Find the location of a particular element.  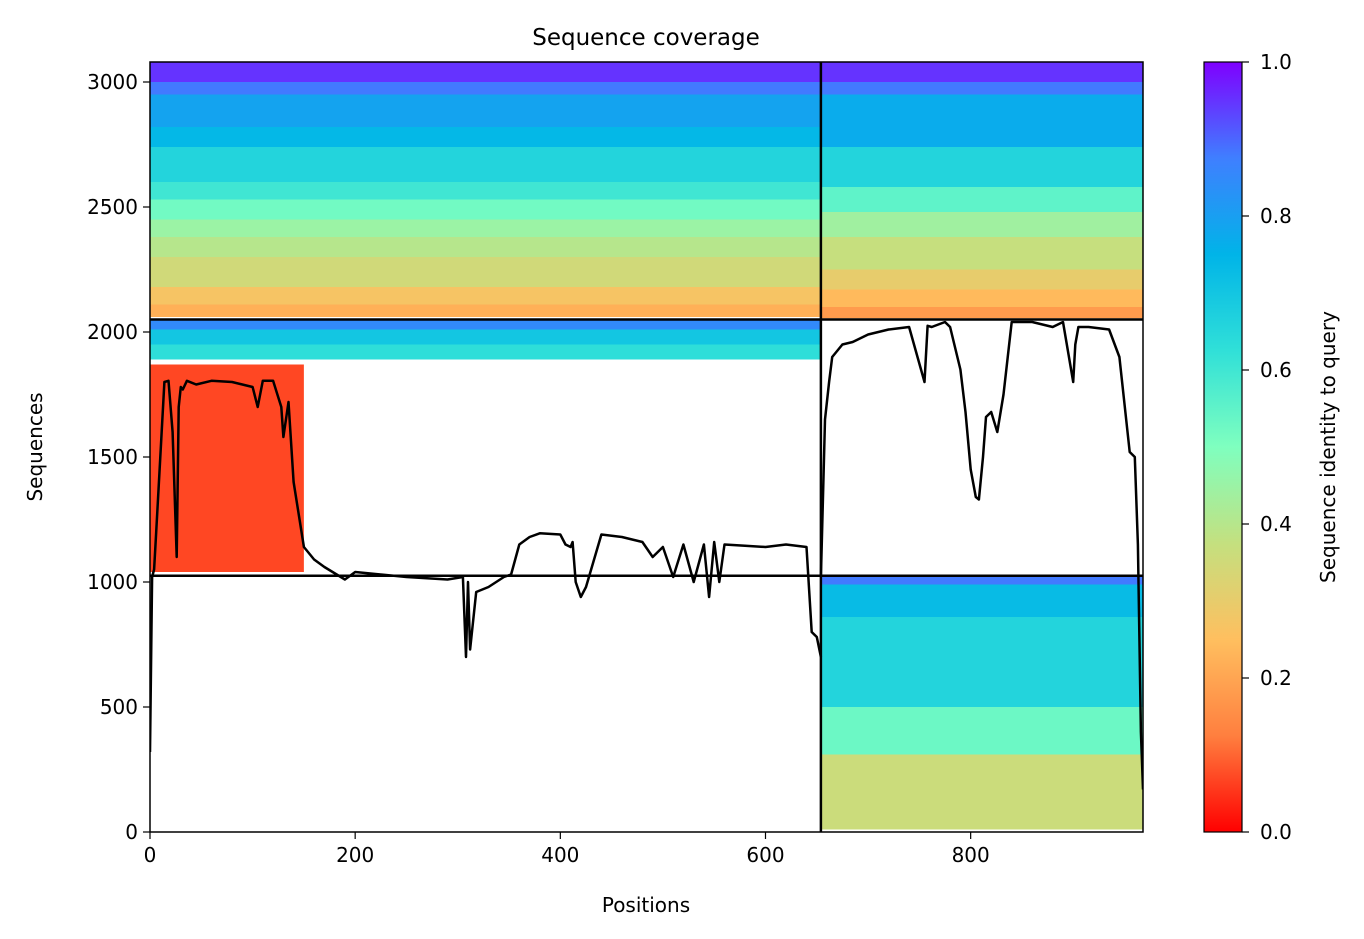

x-axis-ticks: 0 200 400 600 800 is located at coordinates (567, 849).